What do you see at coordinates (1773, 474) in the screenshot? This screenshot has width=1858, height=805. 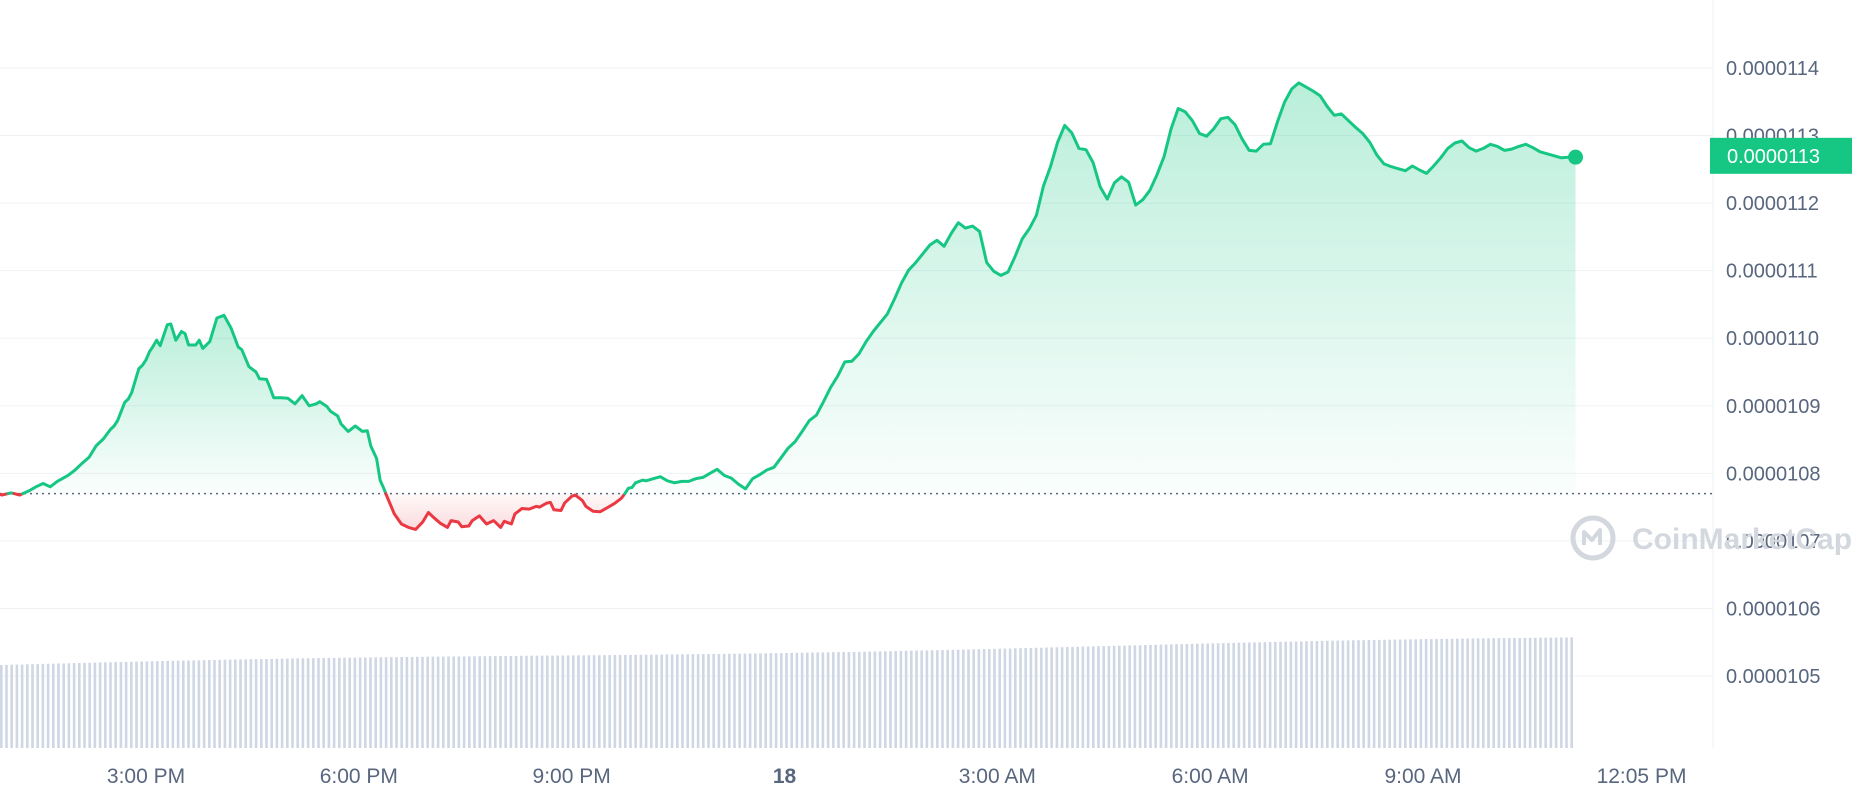 I see `y-tick-label: 0.0000108` at bounding box center [1773, 474].